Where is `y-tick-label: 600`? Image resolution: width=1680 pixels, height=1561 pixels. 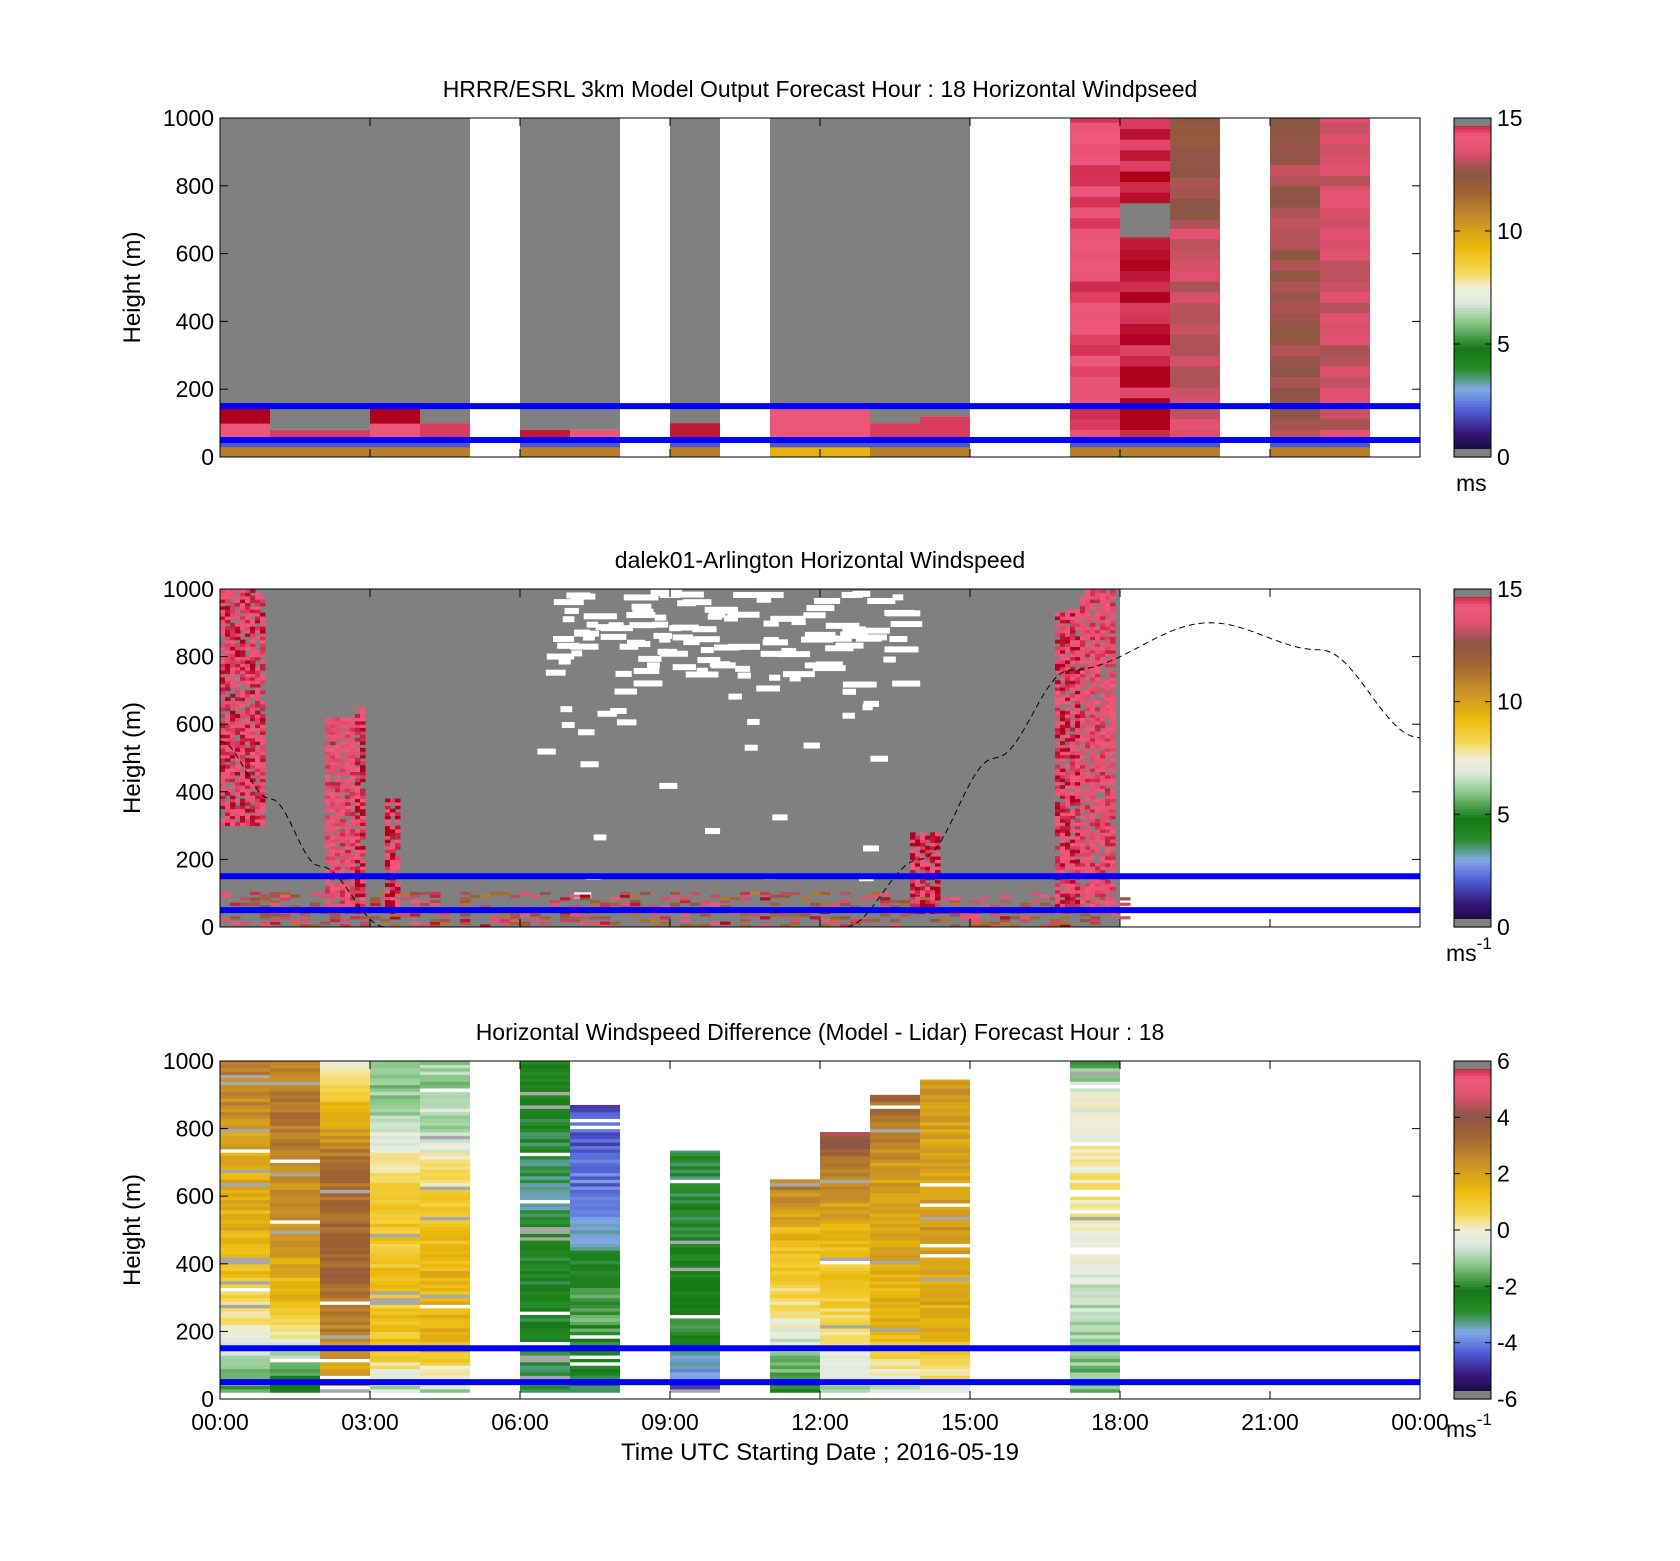
y-tick-label: 600 is located at coordinates (195, 724).